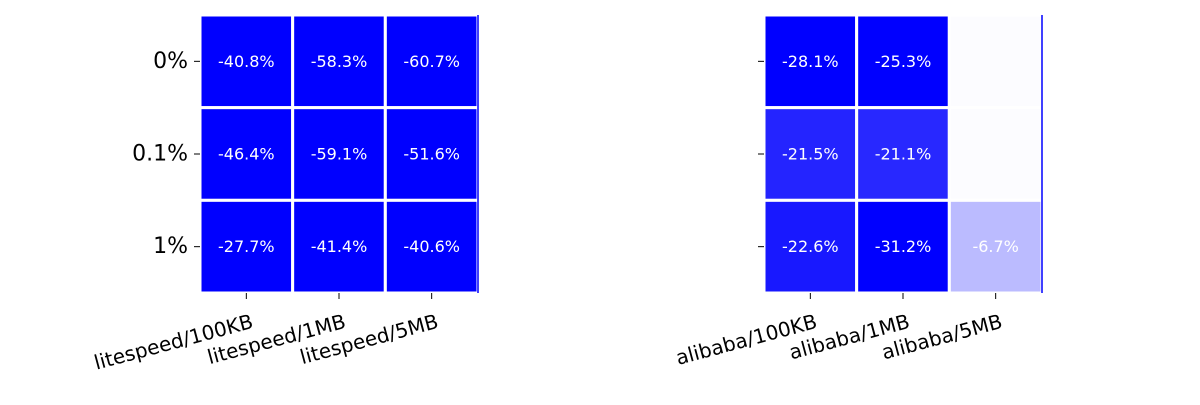  I want to click on cell-value-label: -21.5%, so click(810, 154).